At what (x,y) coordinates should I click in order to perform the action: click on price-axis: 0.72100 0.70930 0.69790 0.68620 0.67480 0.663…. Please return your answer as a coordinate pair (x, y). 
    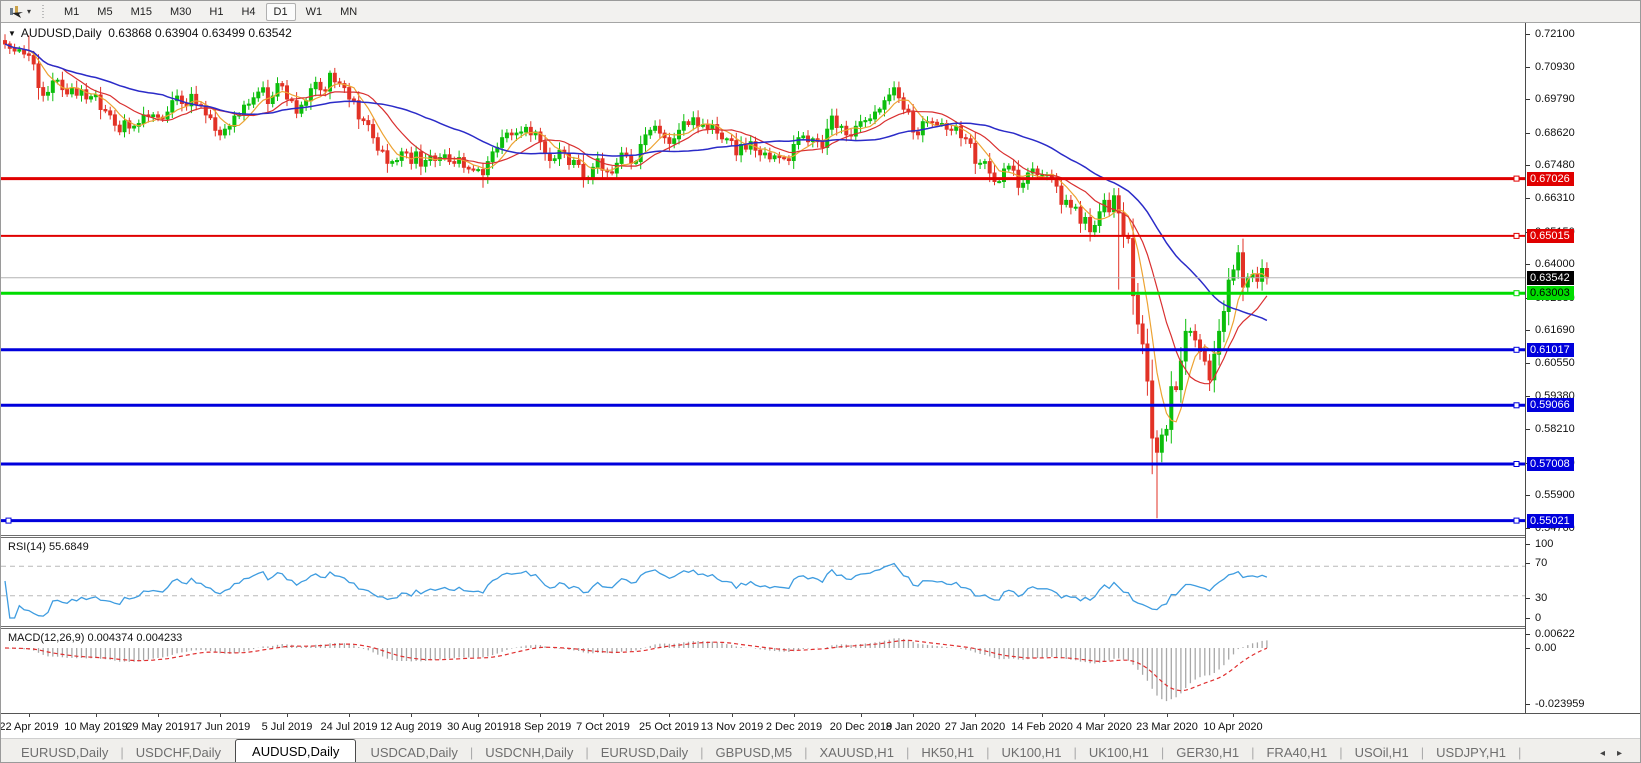
    Looking at the image, I should click on (1582, 368).